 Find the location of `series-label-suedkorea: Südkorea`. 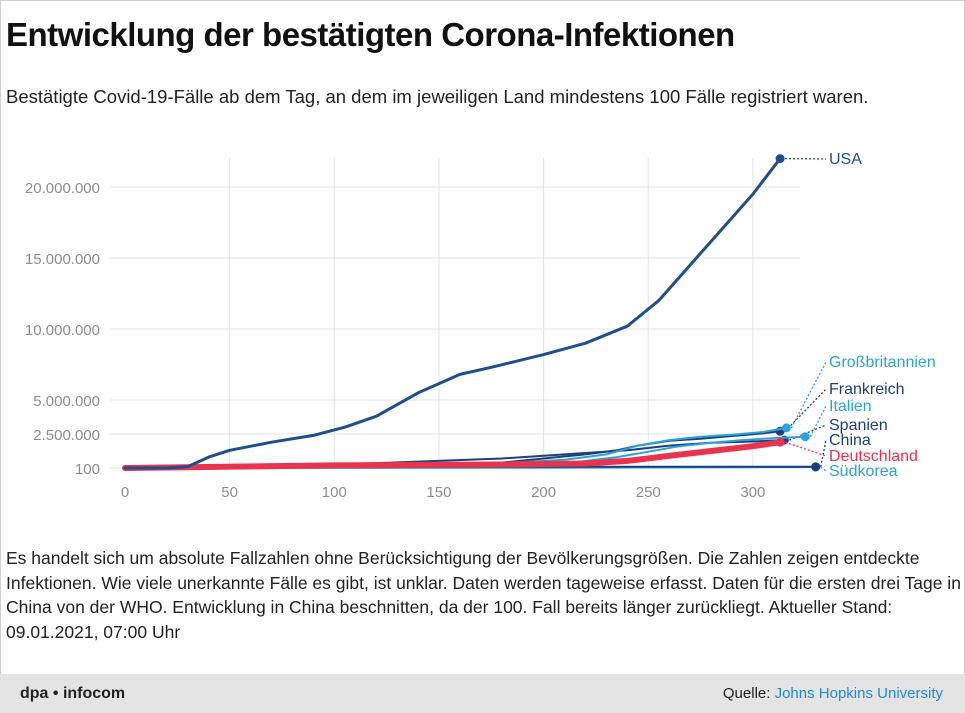

series-label-suedkorea: Südkorea is located at coordinates (863, 471).